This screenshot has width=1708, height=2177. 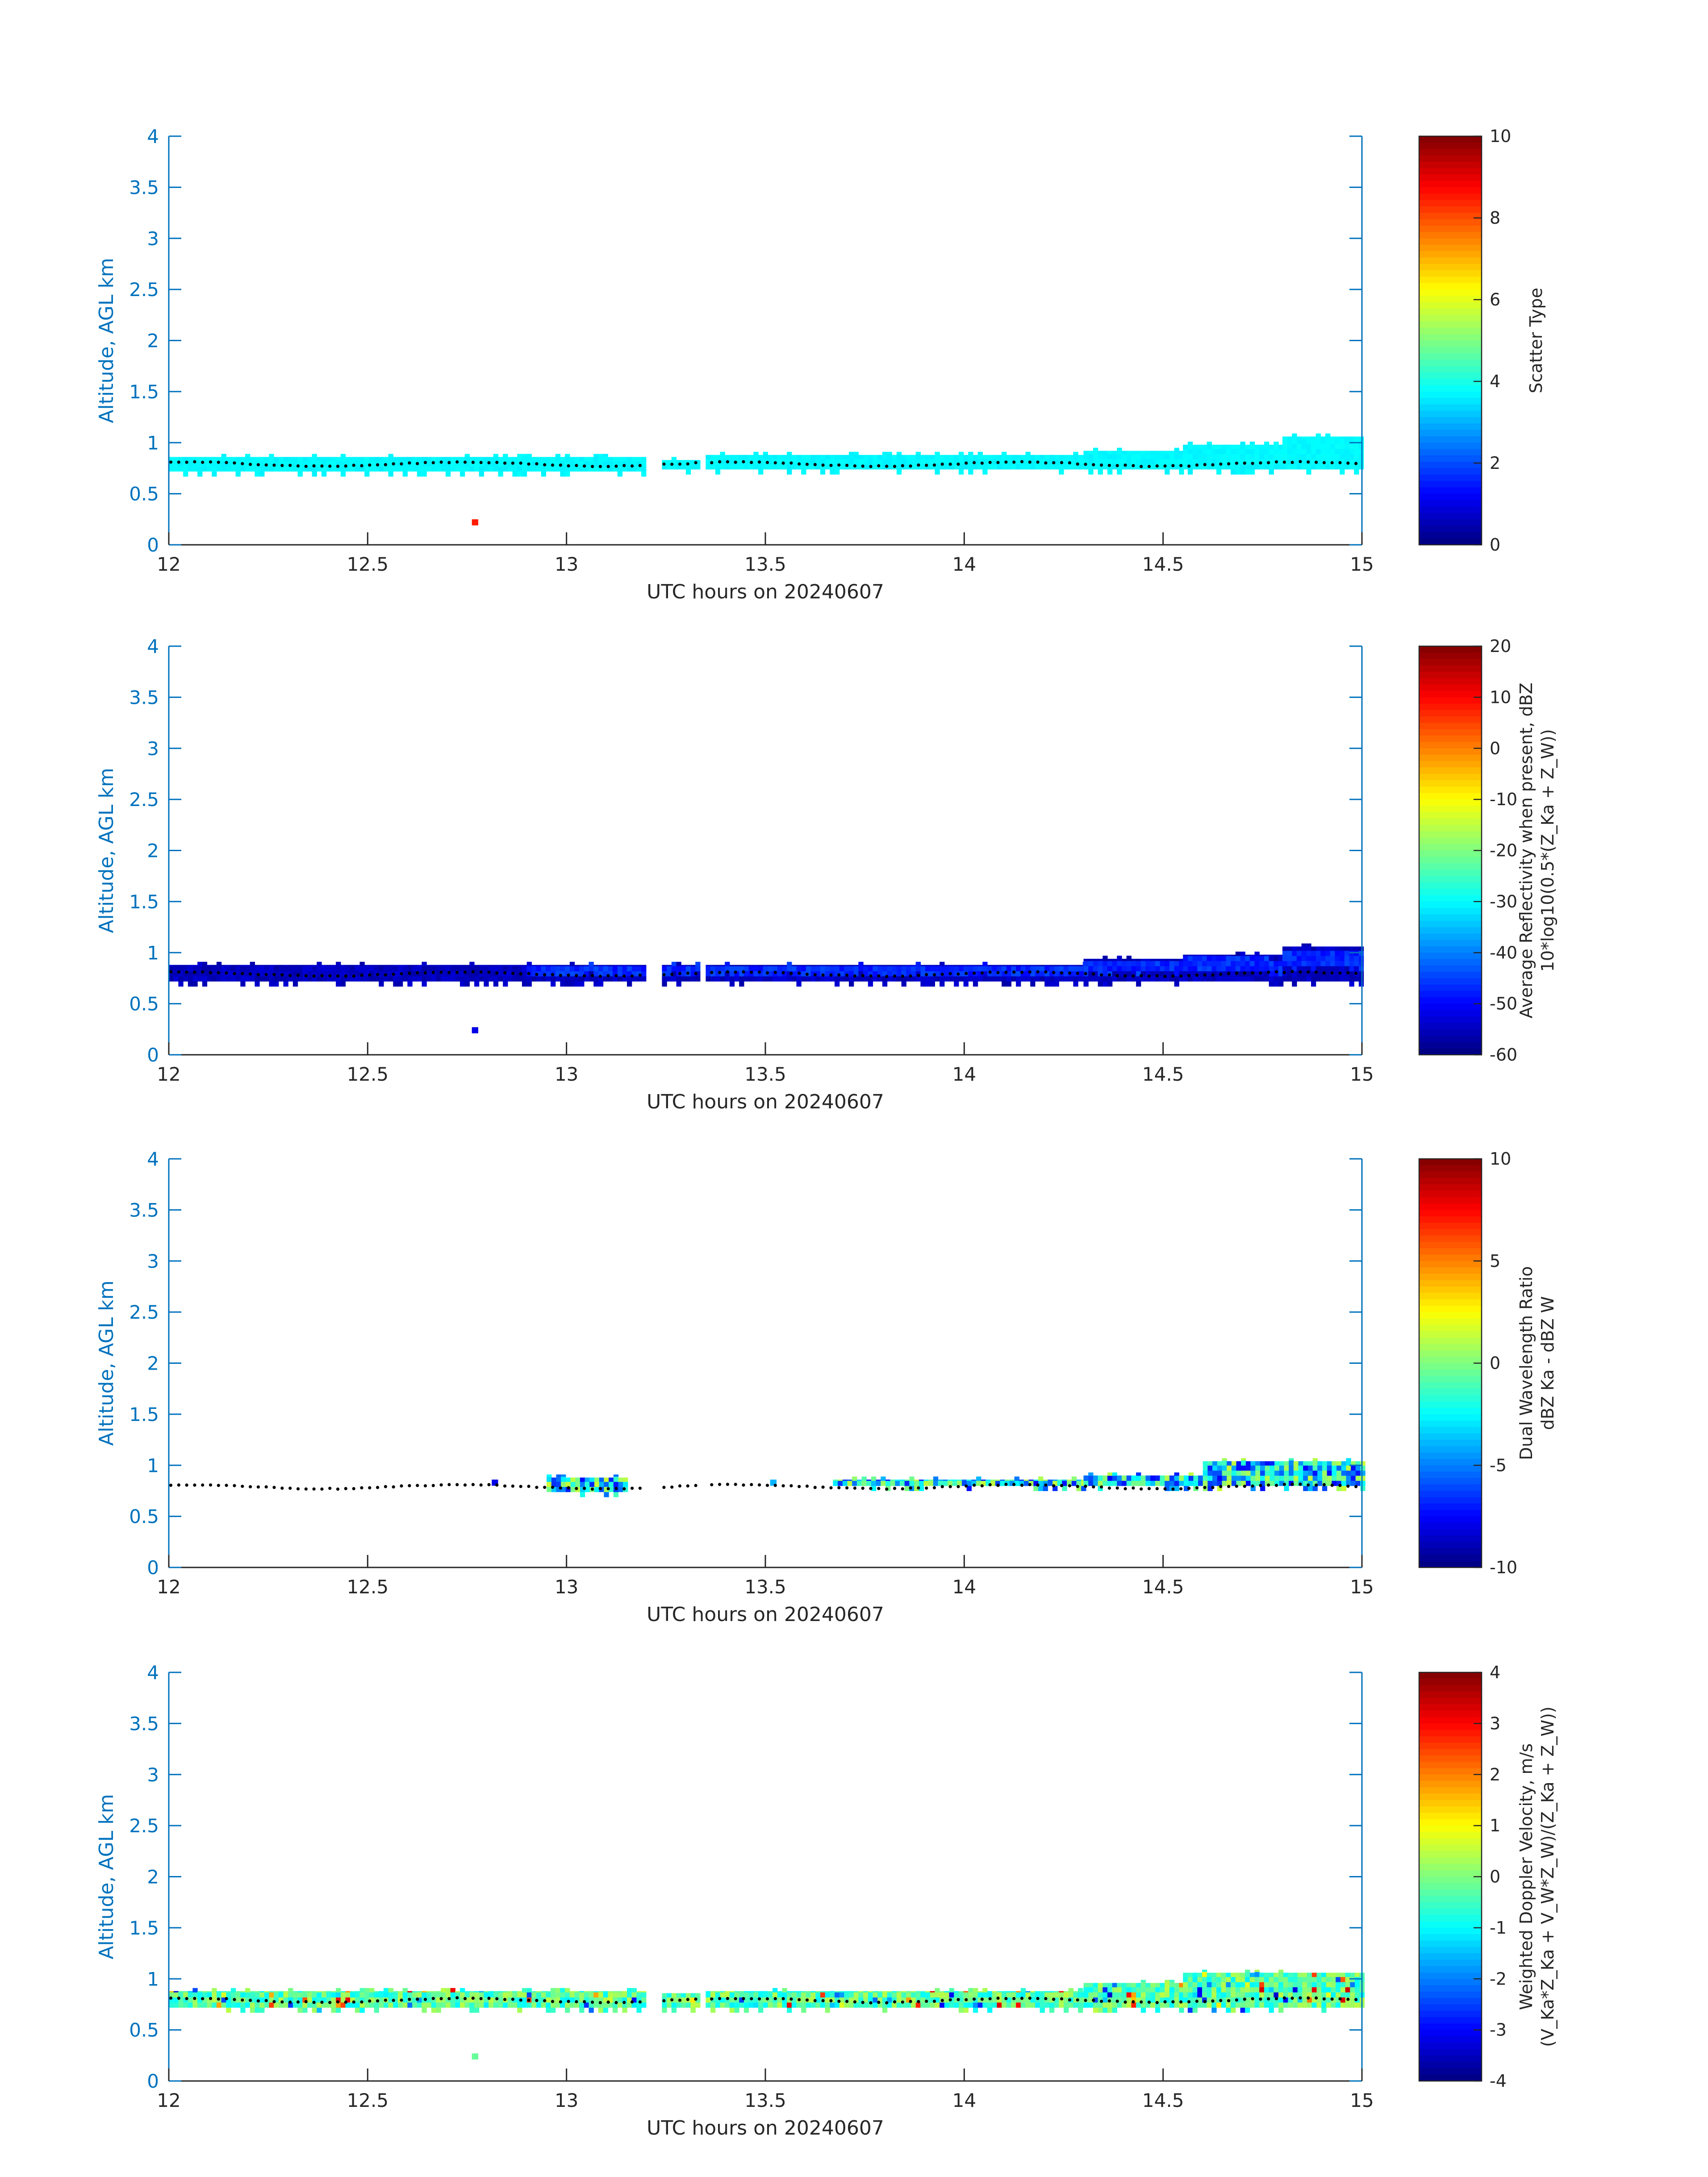 What do you see at coordinates (144, 800) in the screenshot?
I see `y-tick-label: 2.5` at bounding box center [144, 800].